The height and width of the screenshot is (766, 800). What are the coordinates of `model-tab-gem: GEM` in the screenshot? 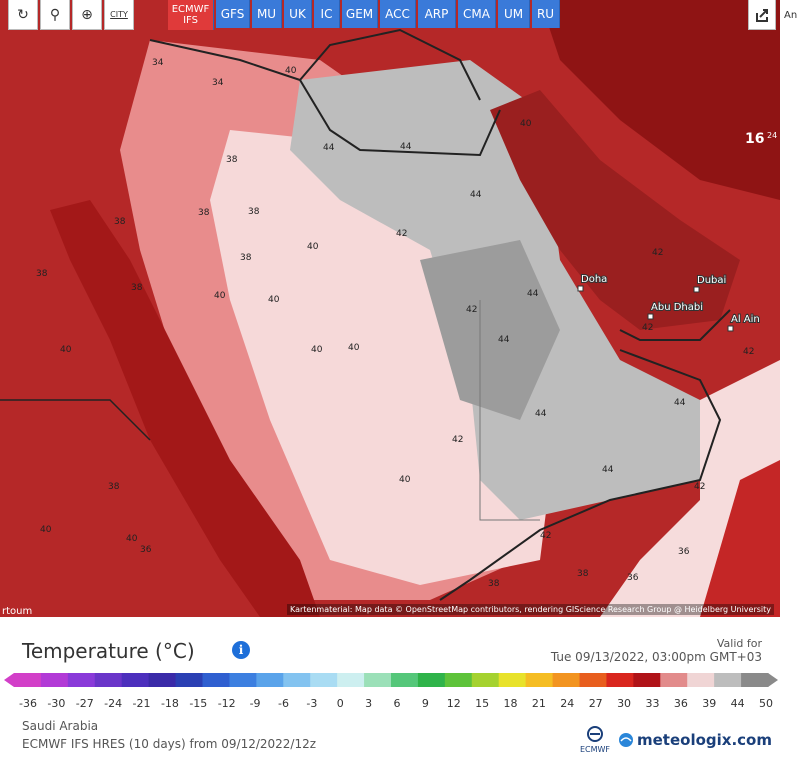 It's located at (360, 14).